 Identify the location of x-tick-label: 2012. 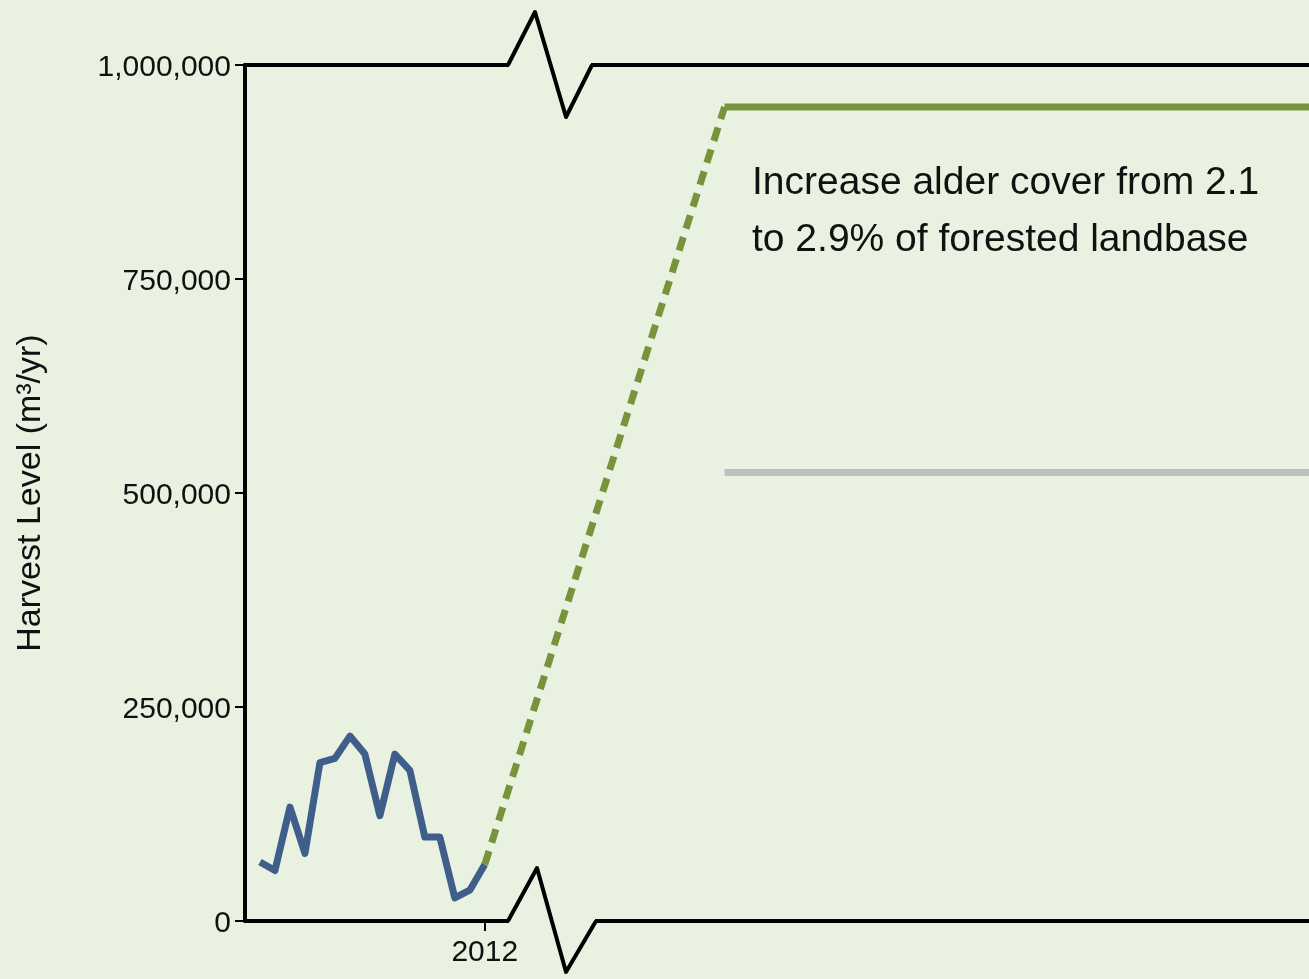
(485, 950).